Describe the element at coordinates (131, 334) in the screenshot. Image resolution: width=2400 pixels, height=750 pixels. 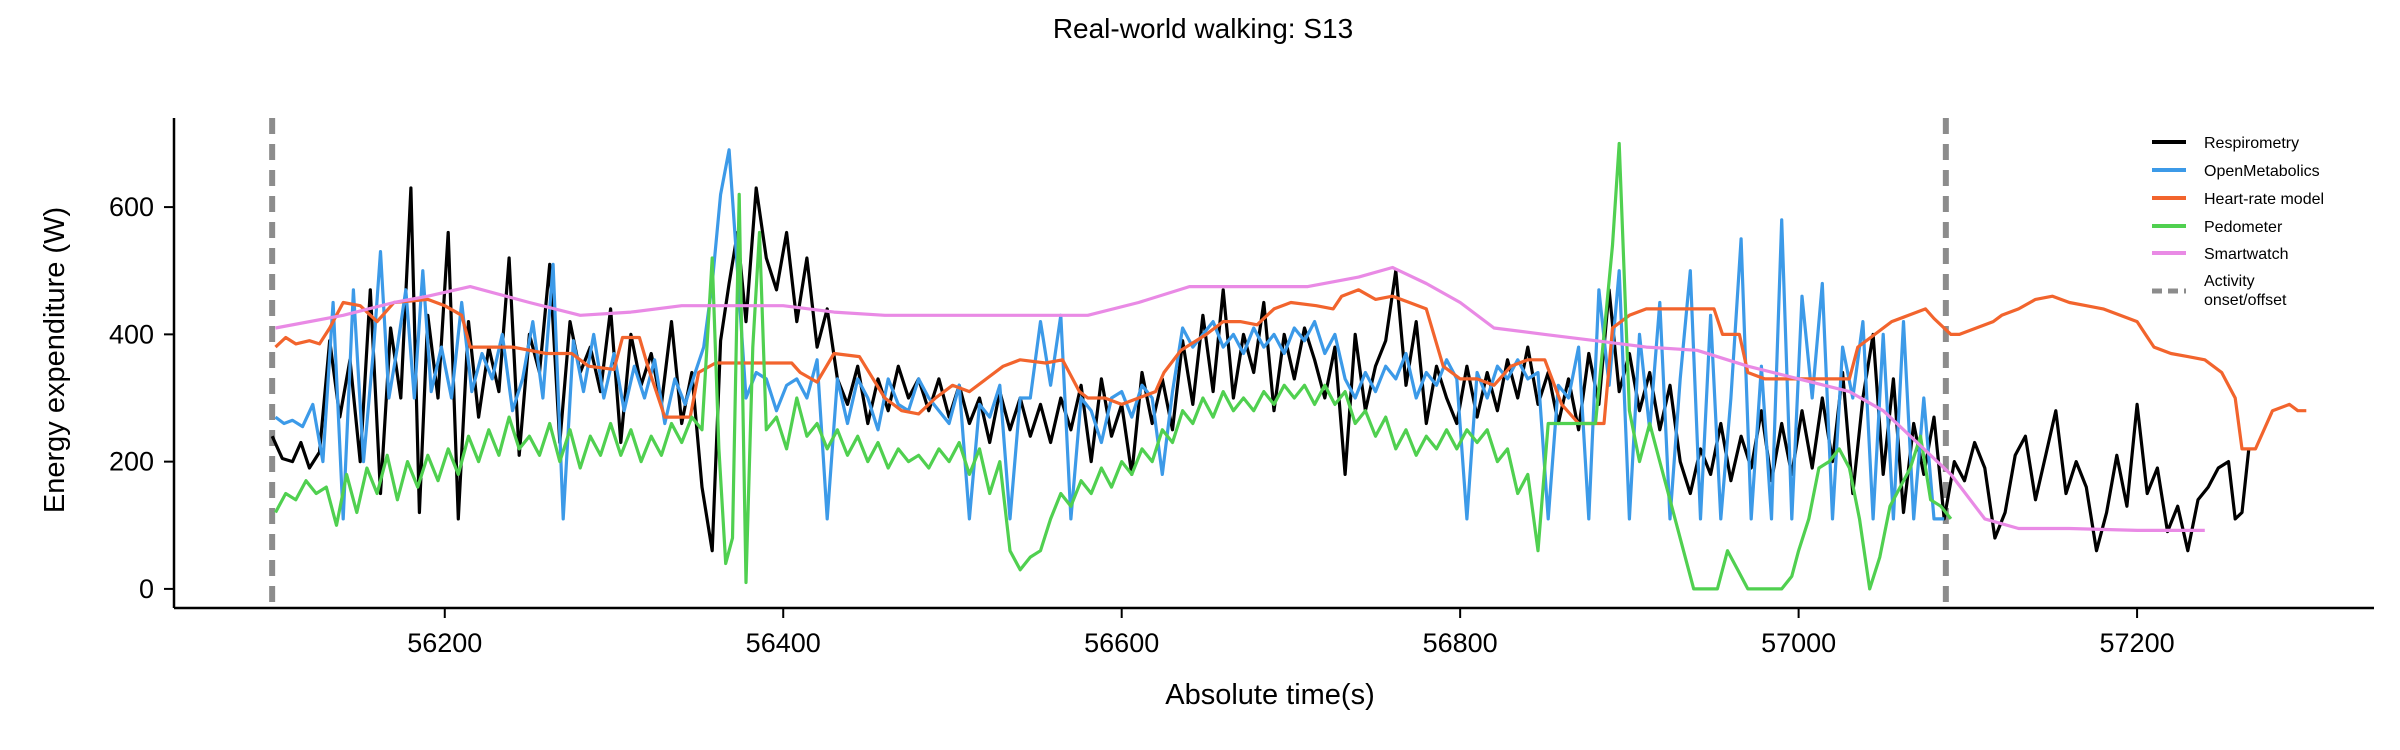
I see `y-tick-label: 400` at that location.